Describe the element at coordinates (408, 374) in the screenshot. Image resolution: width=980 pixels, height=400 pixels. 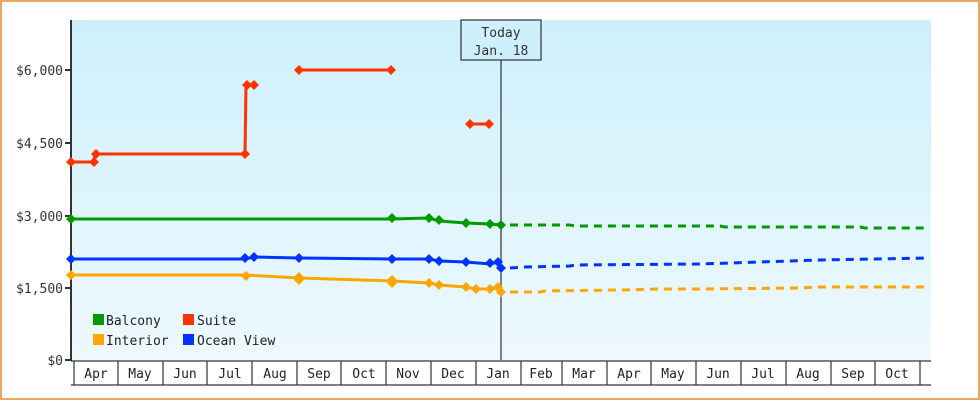
I see `svg-text: Nov` at that location.